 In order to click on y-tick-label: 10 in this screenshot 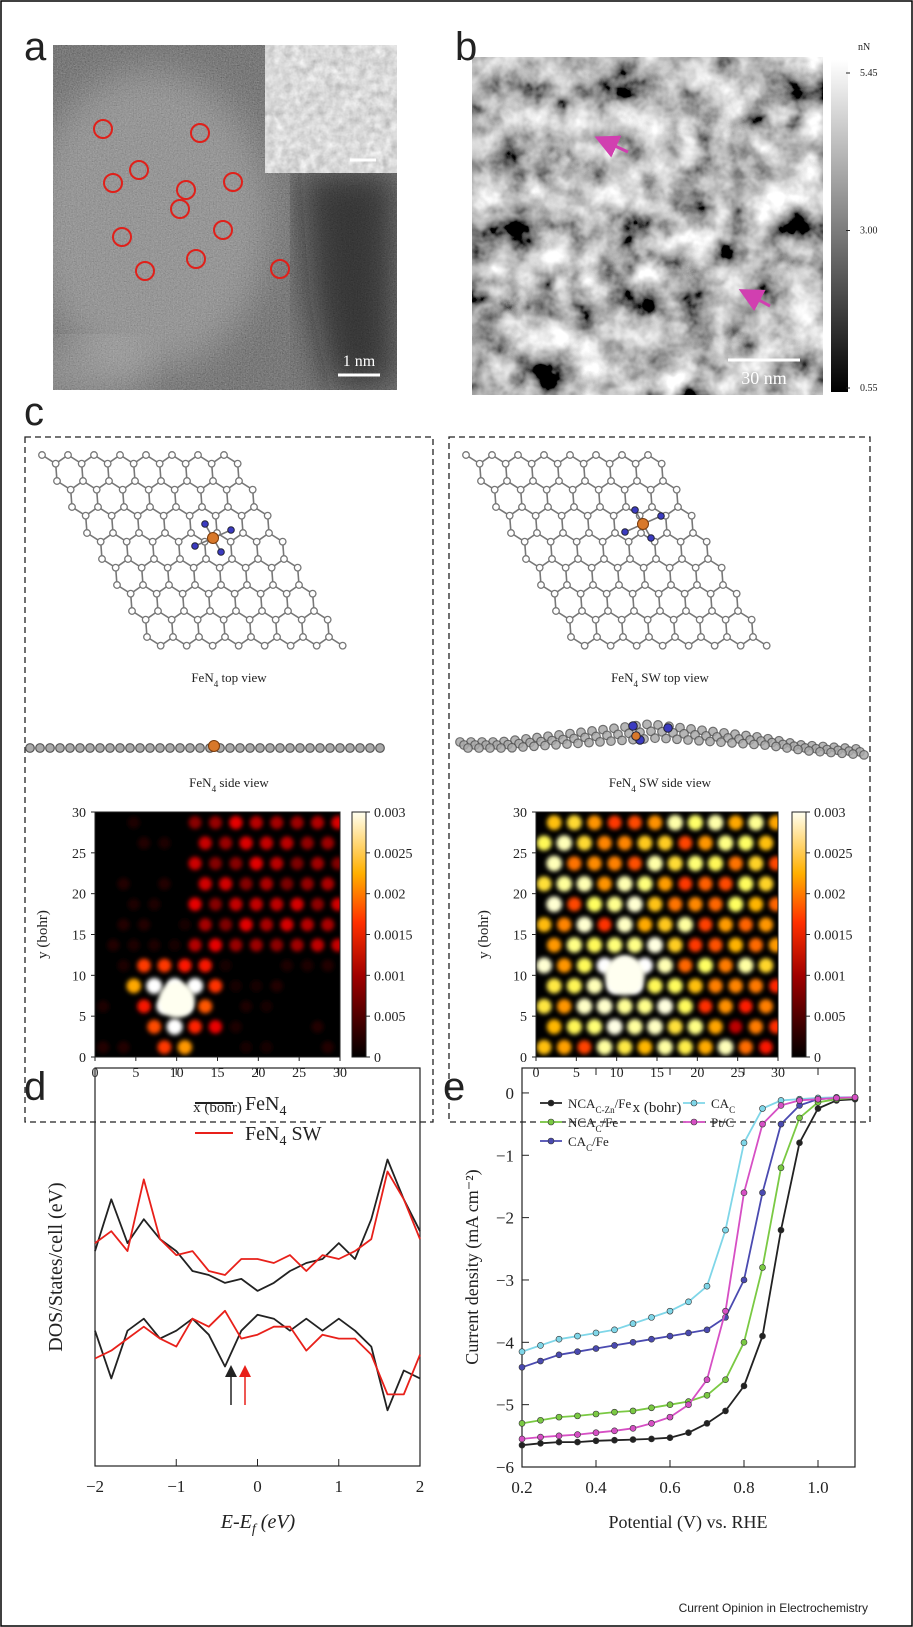, I will do `click(520, 976)`.